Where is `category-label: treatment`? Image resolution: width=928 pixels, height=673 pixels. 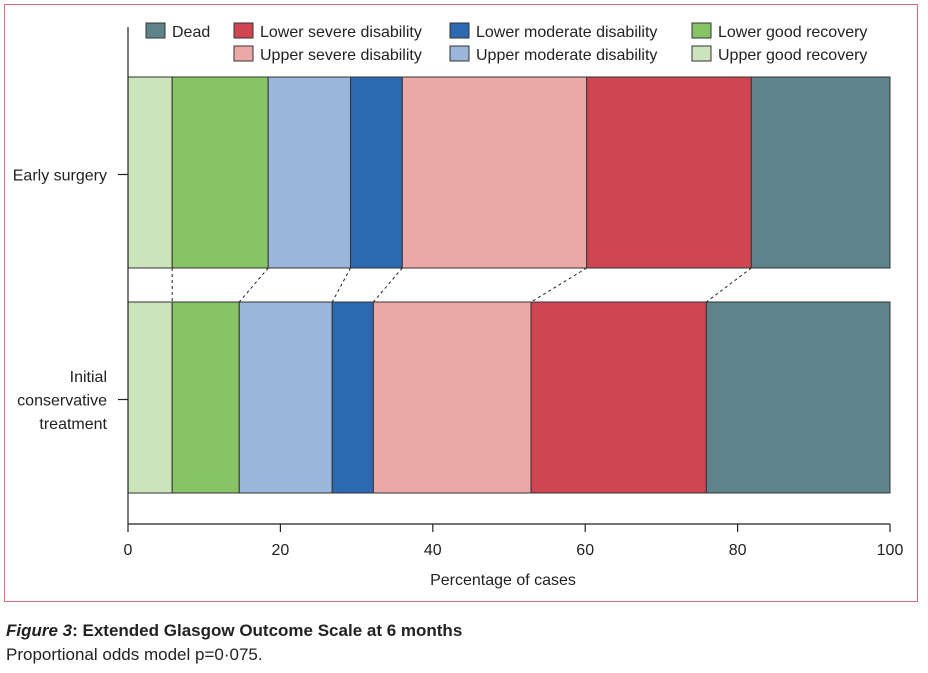
category-label: treatment is located at coordinates (73, 424).